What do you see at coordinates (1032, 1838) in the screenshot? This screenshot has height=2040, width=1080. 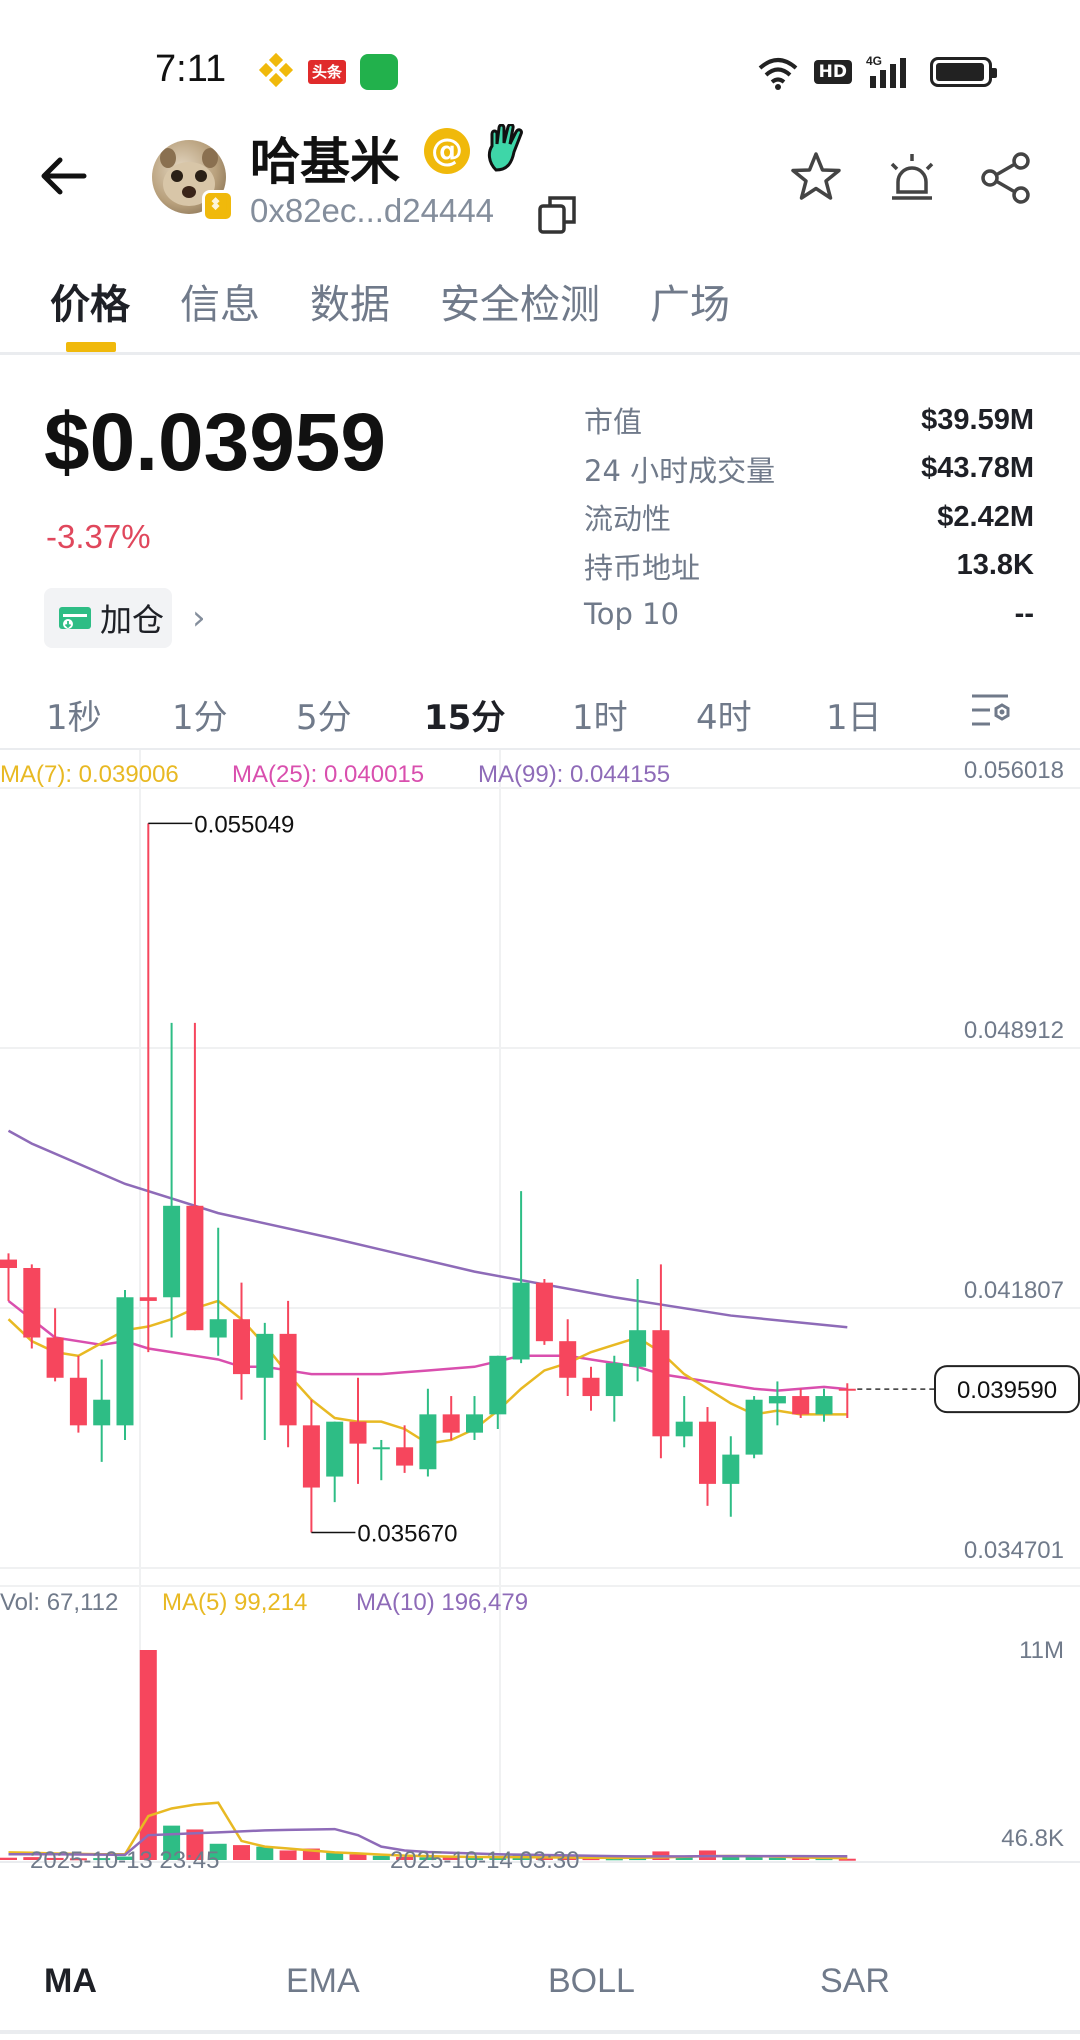 I see `volume-y-tick: 46.8K` at bounding box center [1032, 1838].